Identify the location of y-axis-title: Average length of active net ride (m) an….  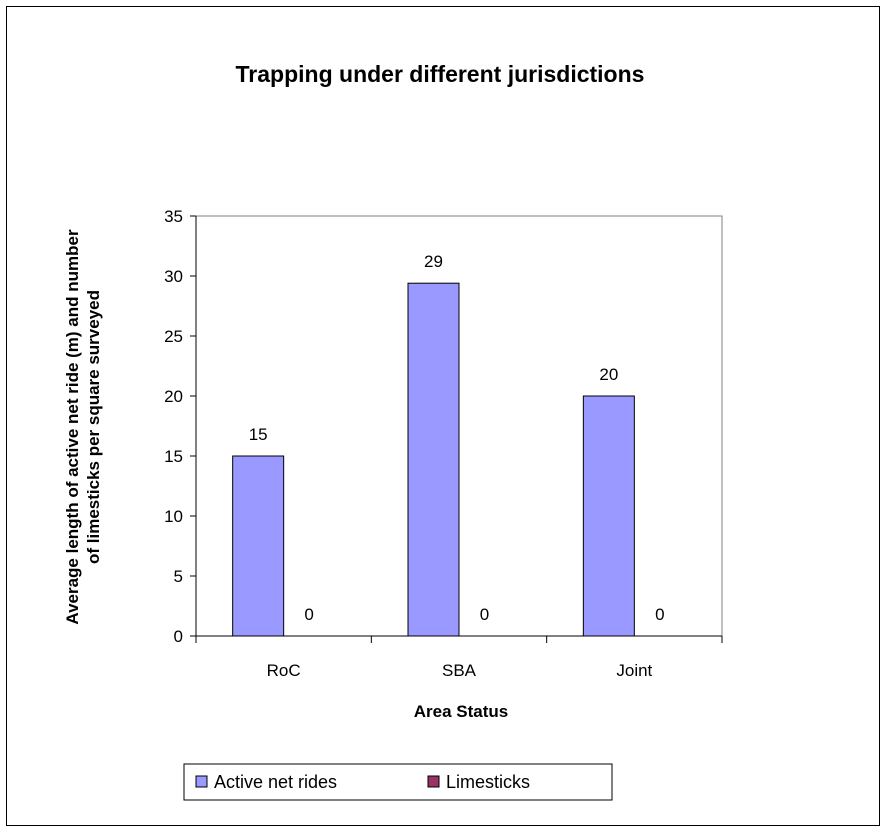
(83, 427).